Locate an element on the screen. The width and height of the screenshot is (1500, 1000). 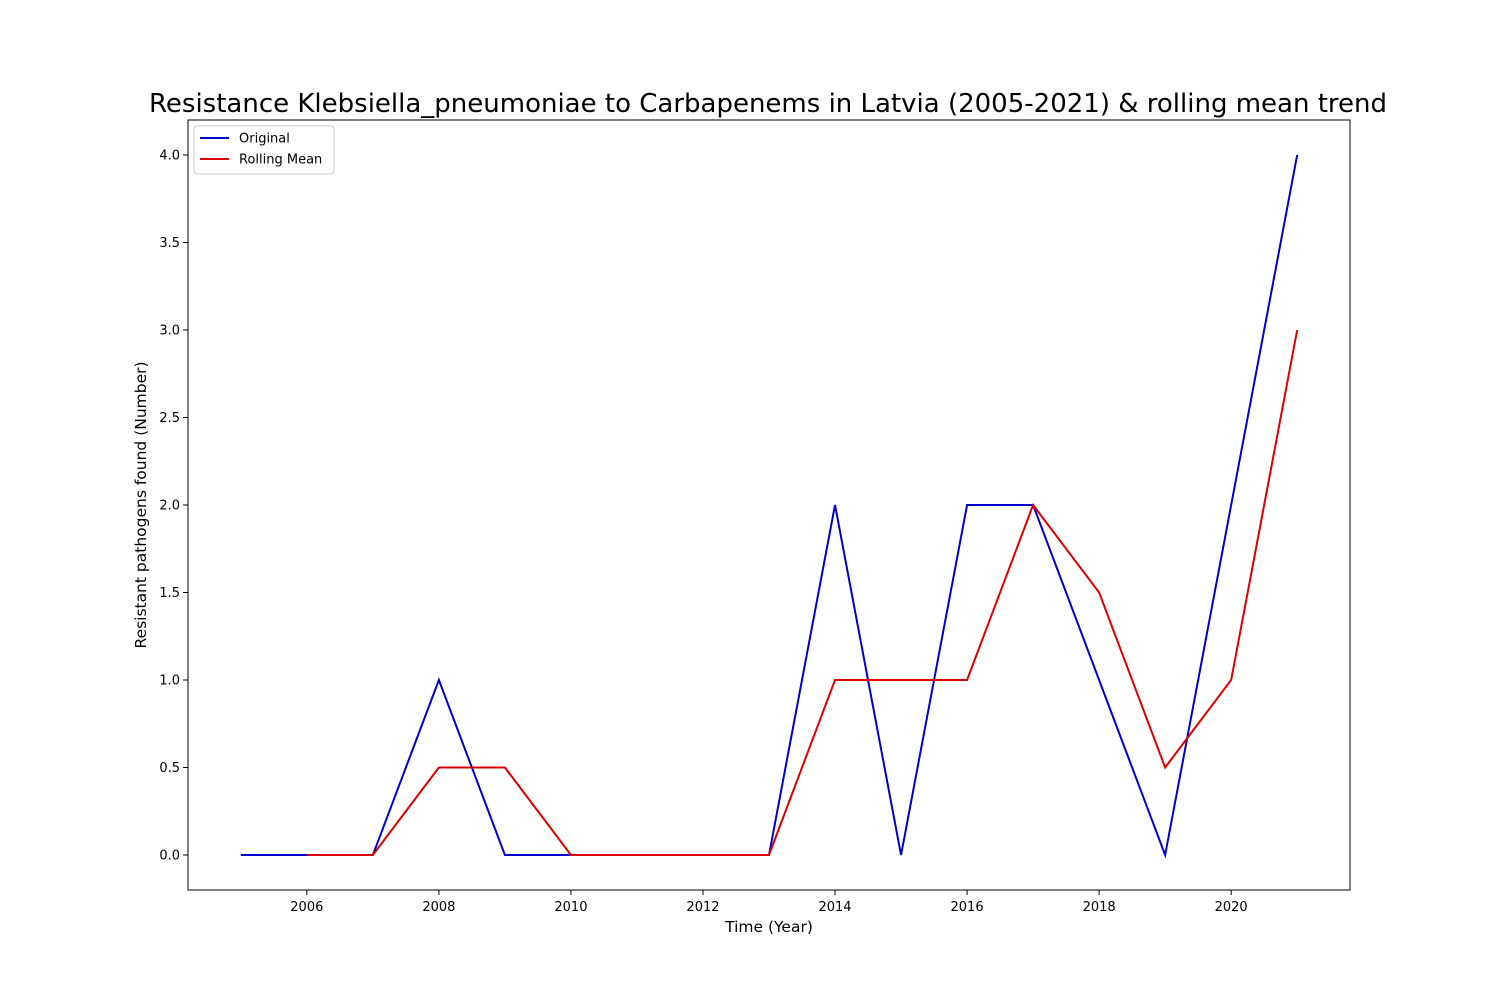
x-tick-label: 2012 is located at coordinates (702, 907).